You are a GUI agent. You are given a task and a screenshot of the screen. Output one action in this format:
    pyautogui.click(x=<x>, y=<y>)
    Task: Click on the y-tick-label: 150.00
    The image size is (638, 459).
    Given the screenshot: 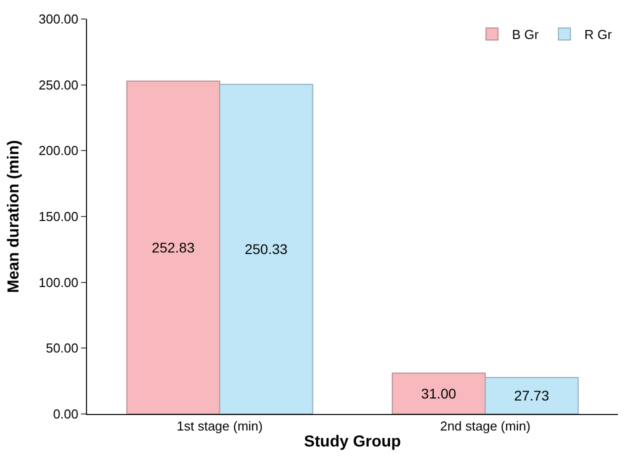 What is the action you would take?
    pyautogui.click(x=58, y=216)
    